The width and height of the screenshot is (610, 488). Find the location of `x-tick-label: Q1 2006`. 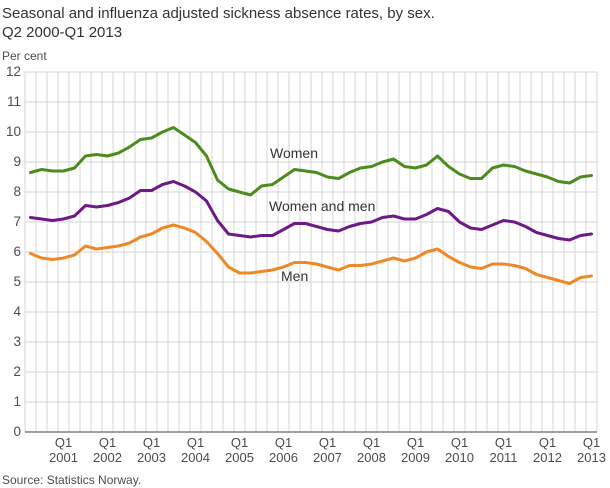

x-tick-label: Q1 2006 is located at coordinates (283, 450).